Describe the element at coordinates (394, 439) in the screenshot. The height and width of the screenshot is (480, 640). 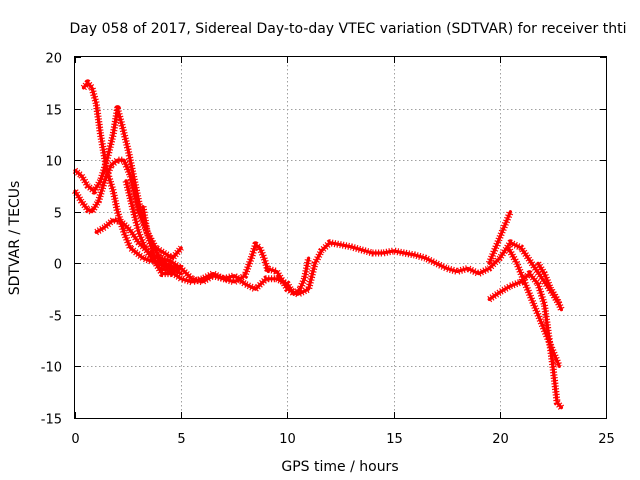
I see `x-tick-label: 15` at that location.